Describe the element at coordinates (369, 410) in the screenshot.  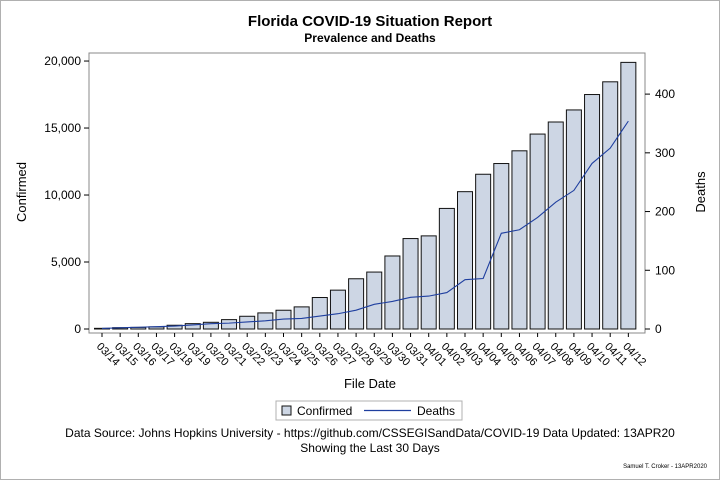
I see `legend: Confirmed Deaths` at that location.